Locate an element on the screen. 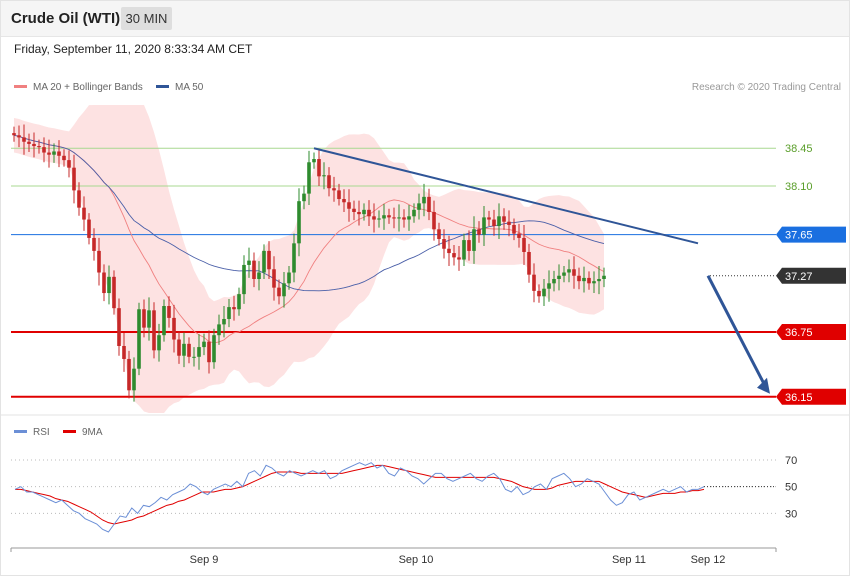 The width and height of the screenshot is (850, 576). support-label: 36.75 is located at coordinates (799, 333).